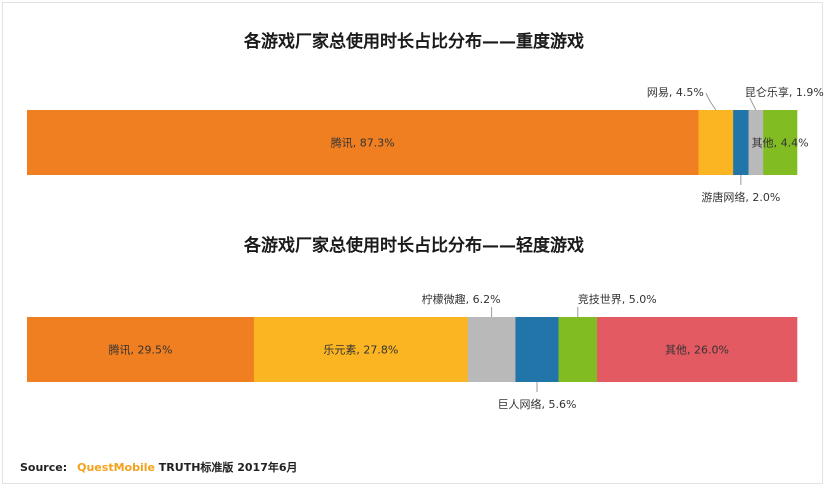  Describe the element at coordinates (413, 41) in the screenshot. I see `chart-title-heavy: 各游戏厂家总使用时长占比分布——重度游戏` at that location.